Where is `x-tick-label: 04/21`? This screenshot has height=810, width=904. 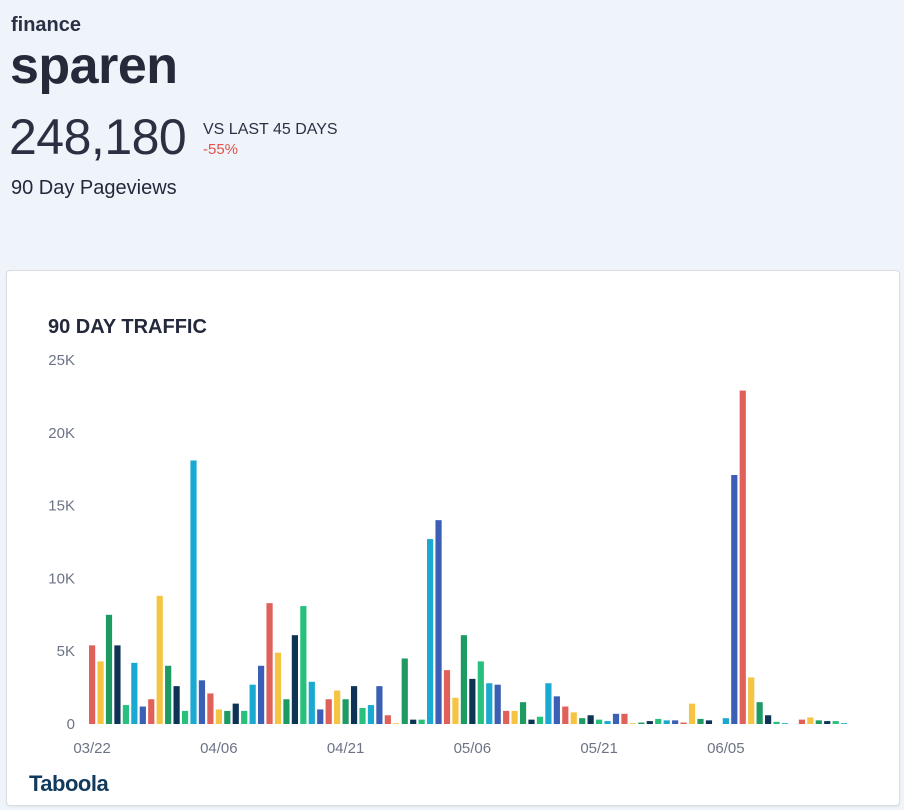 x-tick-label: 04/21 is located at coordinates (346, 748).